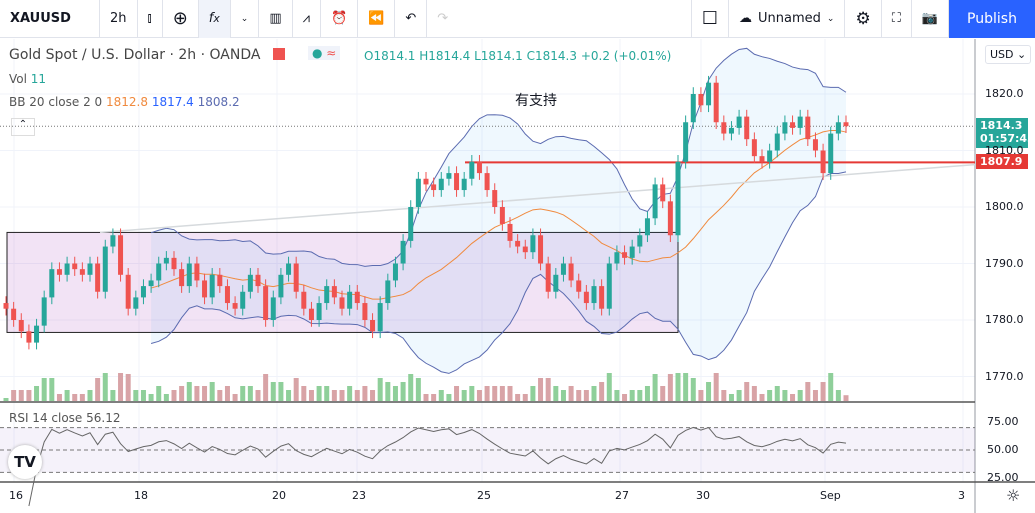 The image size is (1035, 513). What do you see at coordinates (930, 19) in the screenshot?
I see `camera-icon: 📷` at bounding box center [930, 19].